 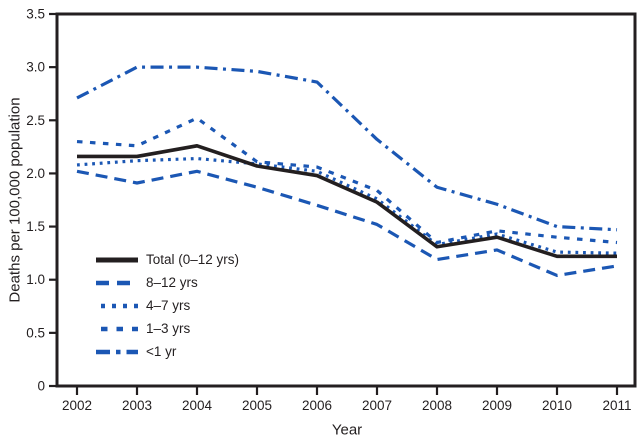 What do you see at coordinates (35, 120) in the screenshot?
I see `y-tick-label: 2.5` at bounding box center [35, 120].